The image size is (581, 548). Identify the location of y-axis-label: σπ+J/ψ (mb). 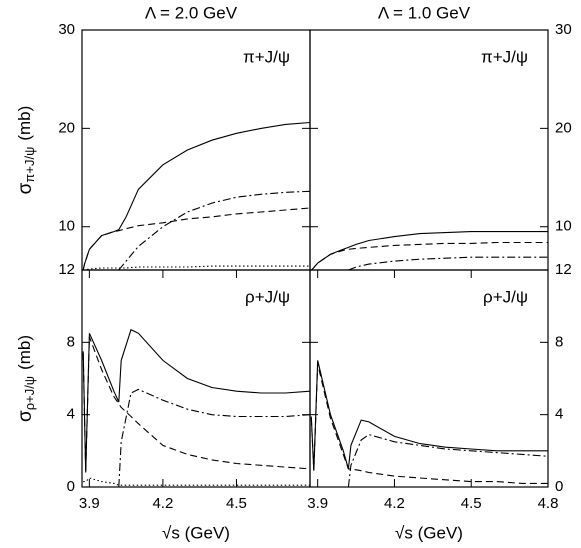
(26, 150).